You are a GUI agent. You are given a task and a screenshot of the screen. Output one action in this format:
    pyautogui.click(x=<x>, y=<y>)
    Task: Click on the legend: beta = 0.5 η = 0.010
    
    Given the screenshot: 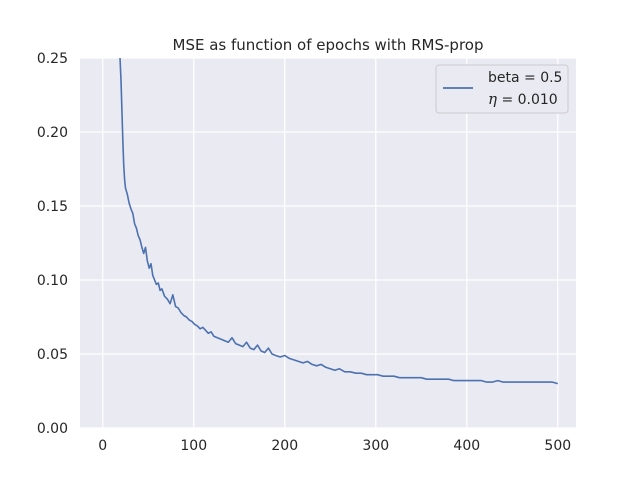 What is the action you would take?
    pyautogui.click(x=502, y=89)
    